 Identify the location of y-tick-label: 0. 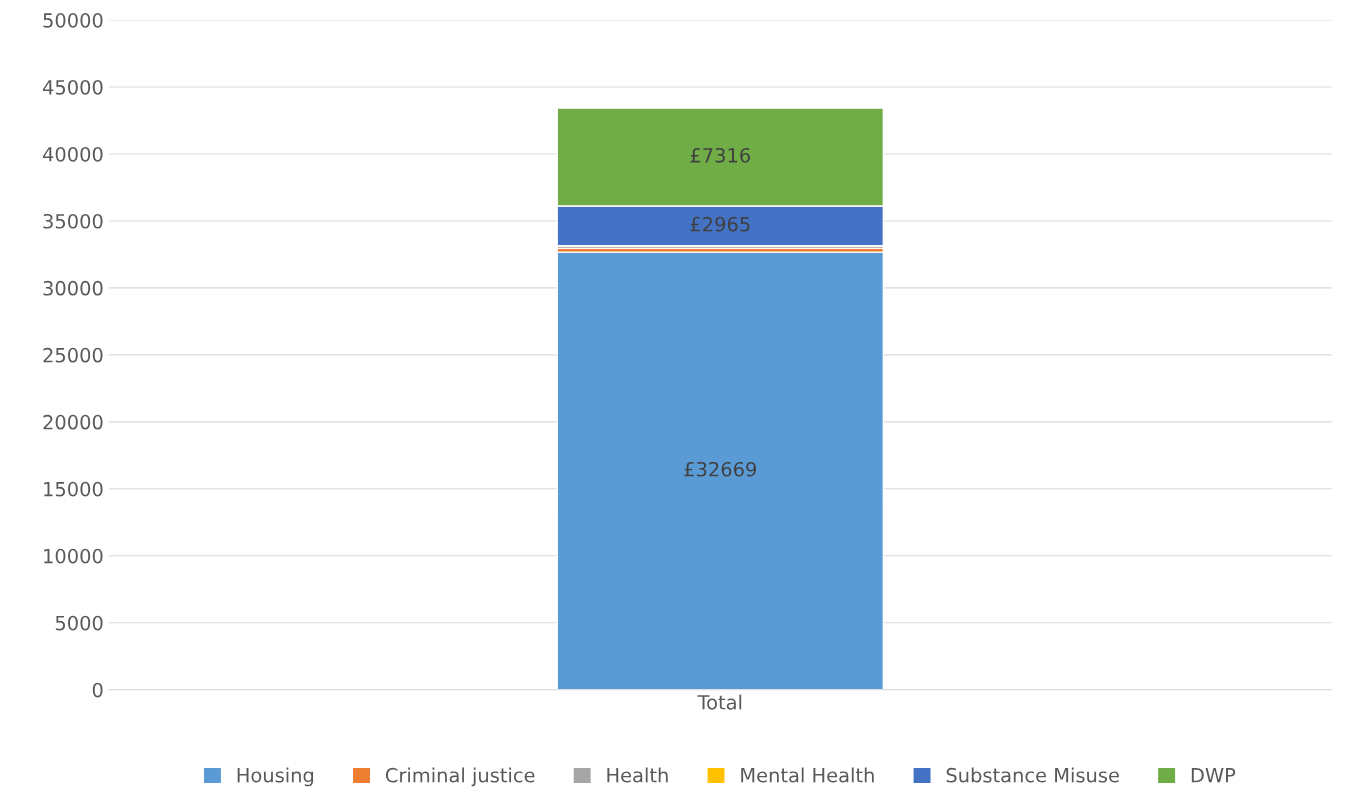
(97, 690).